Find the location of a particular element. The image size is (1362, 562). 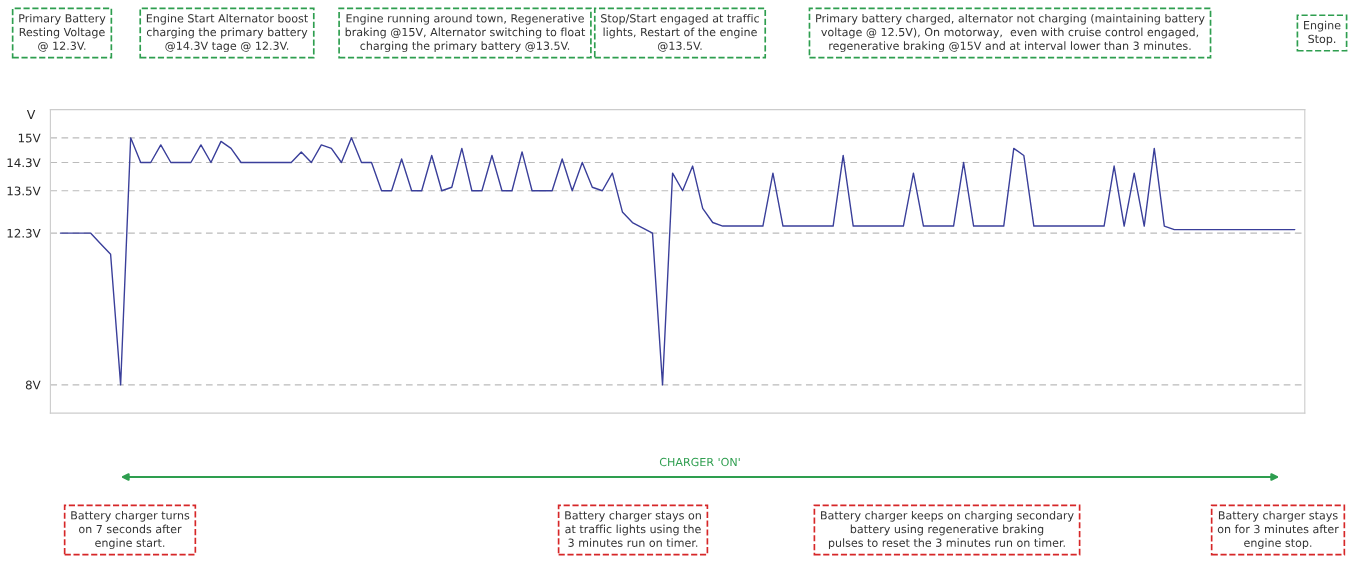

text: Engine Stop. is located at coordinates (1322, 33).